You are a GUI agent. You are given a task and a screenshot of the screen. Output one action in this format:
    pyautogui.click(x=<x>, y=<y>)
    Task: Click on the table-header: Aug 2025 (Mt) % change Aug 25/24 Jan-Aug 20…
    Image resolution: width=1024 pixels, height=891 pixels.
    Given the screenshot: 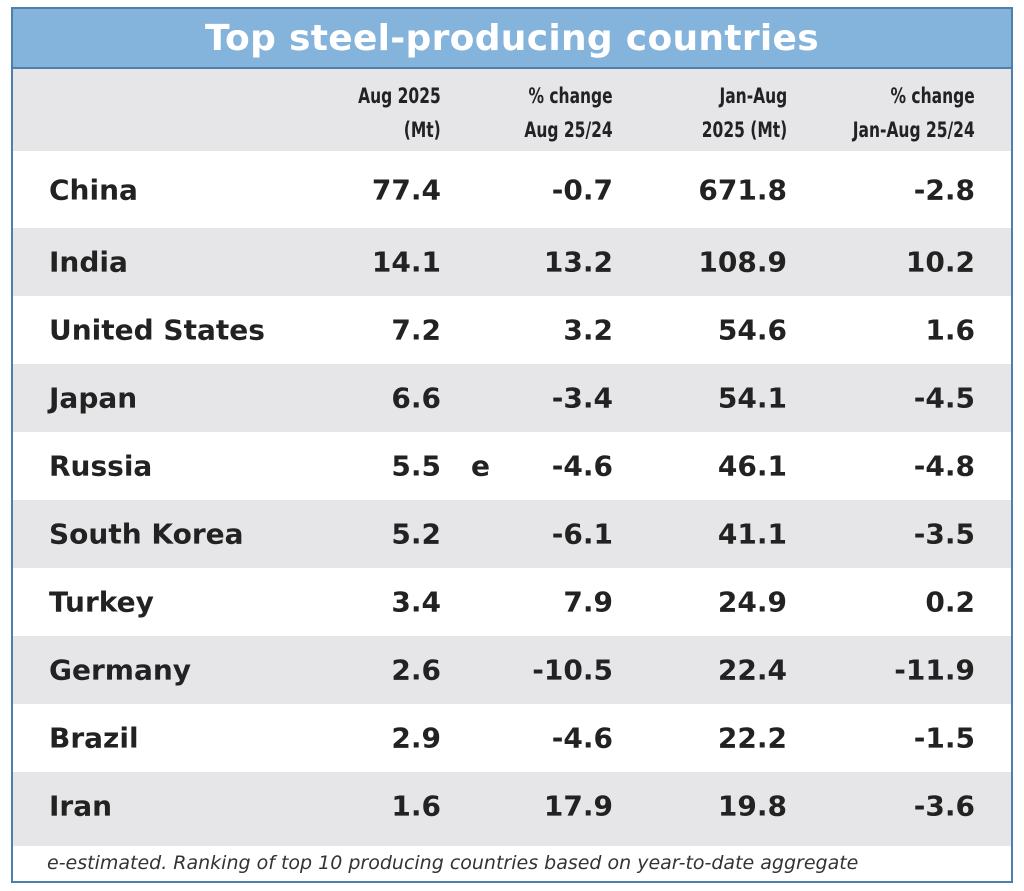 What is the action you would take?
    pyautogui.click(x=512, y=110)
    